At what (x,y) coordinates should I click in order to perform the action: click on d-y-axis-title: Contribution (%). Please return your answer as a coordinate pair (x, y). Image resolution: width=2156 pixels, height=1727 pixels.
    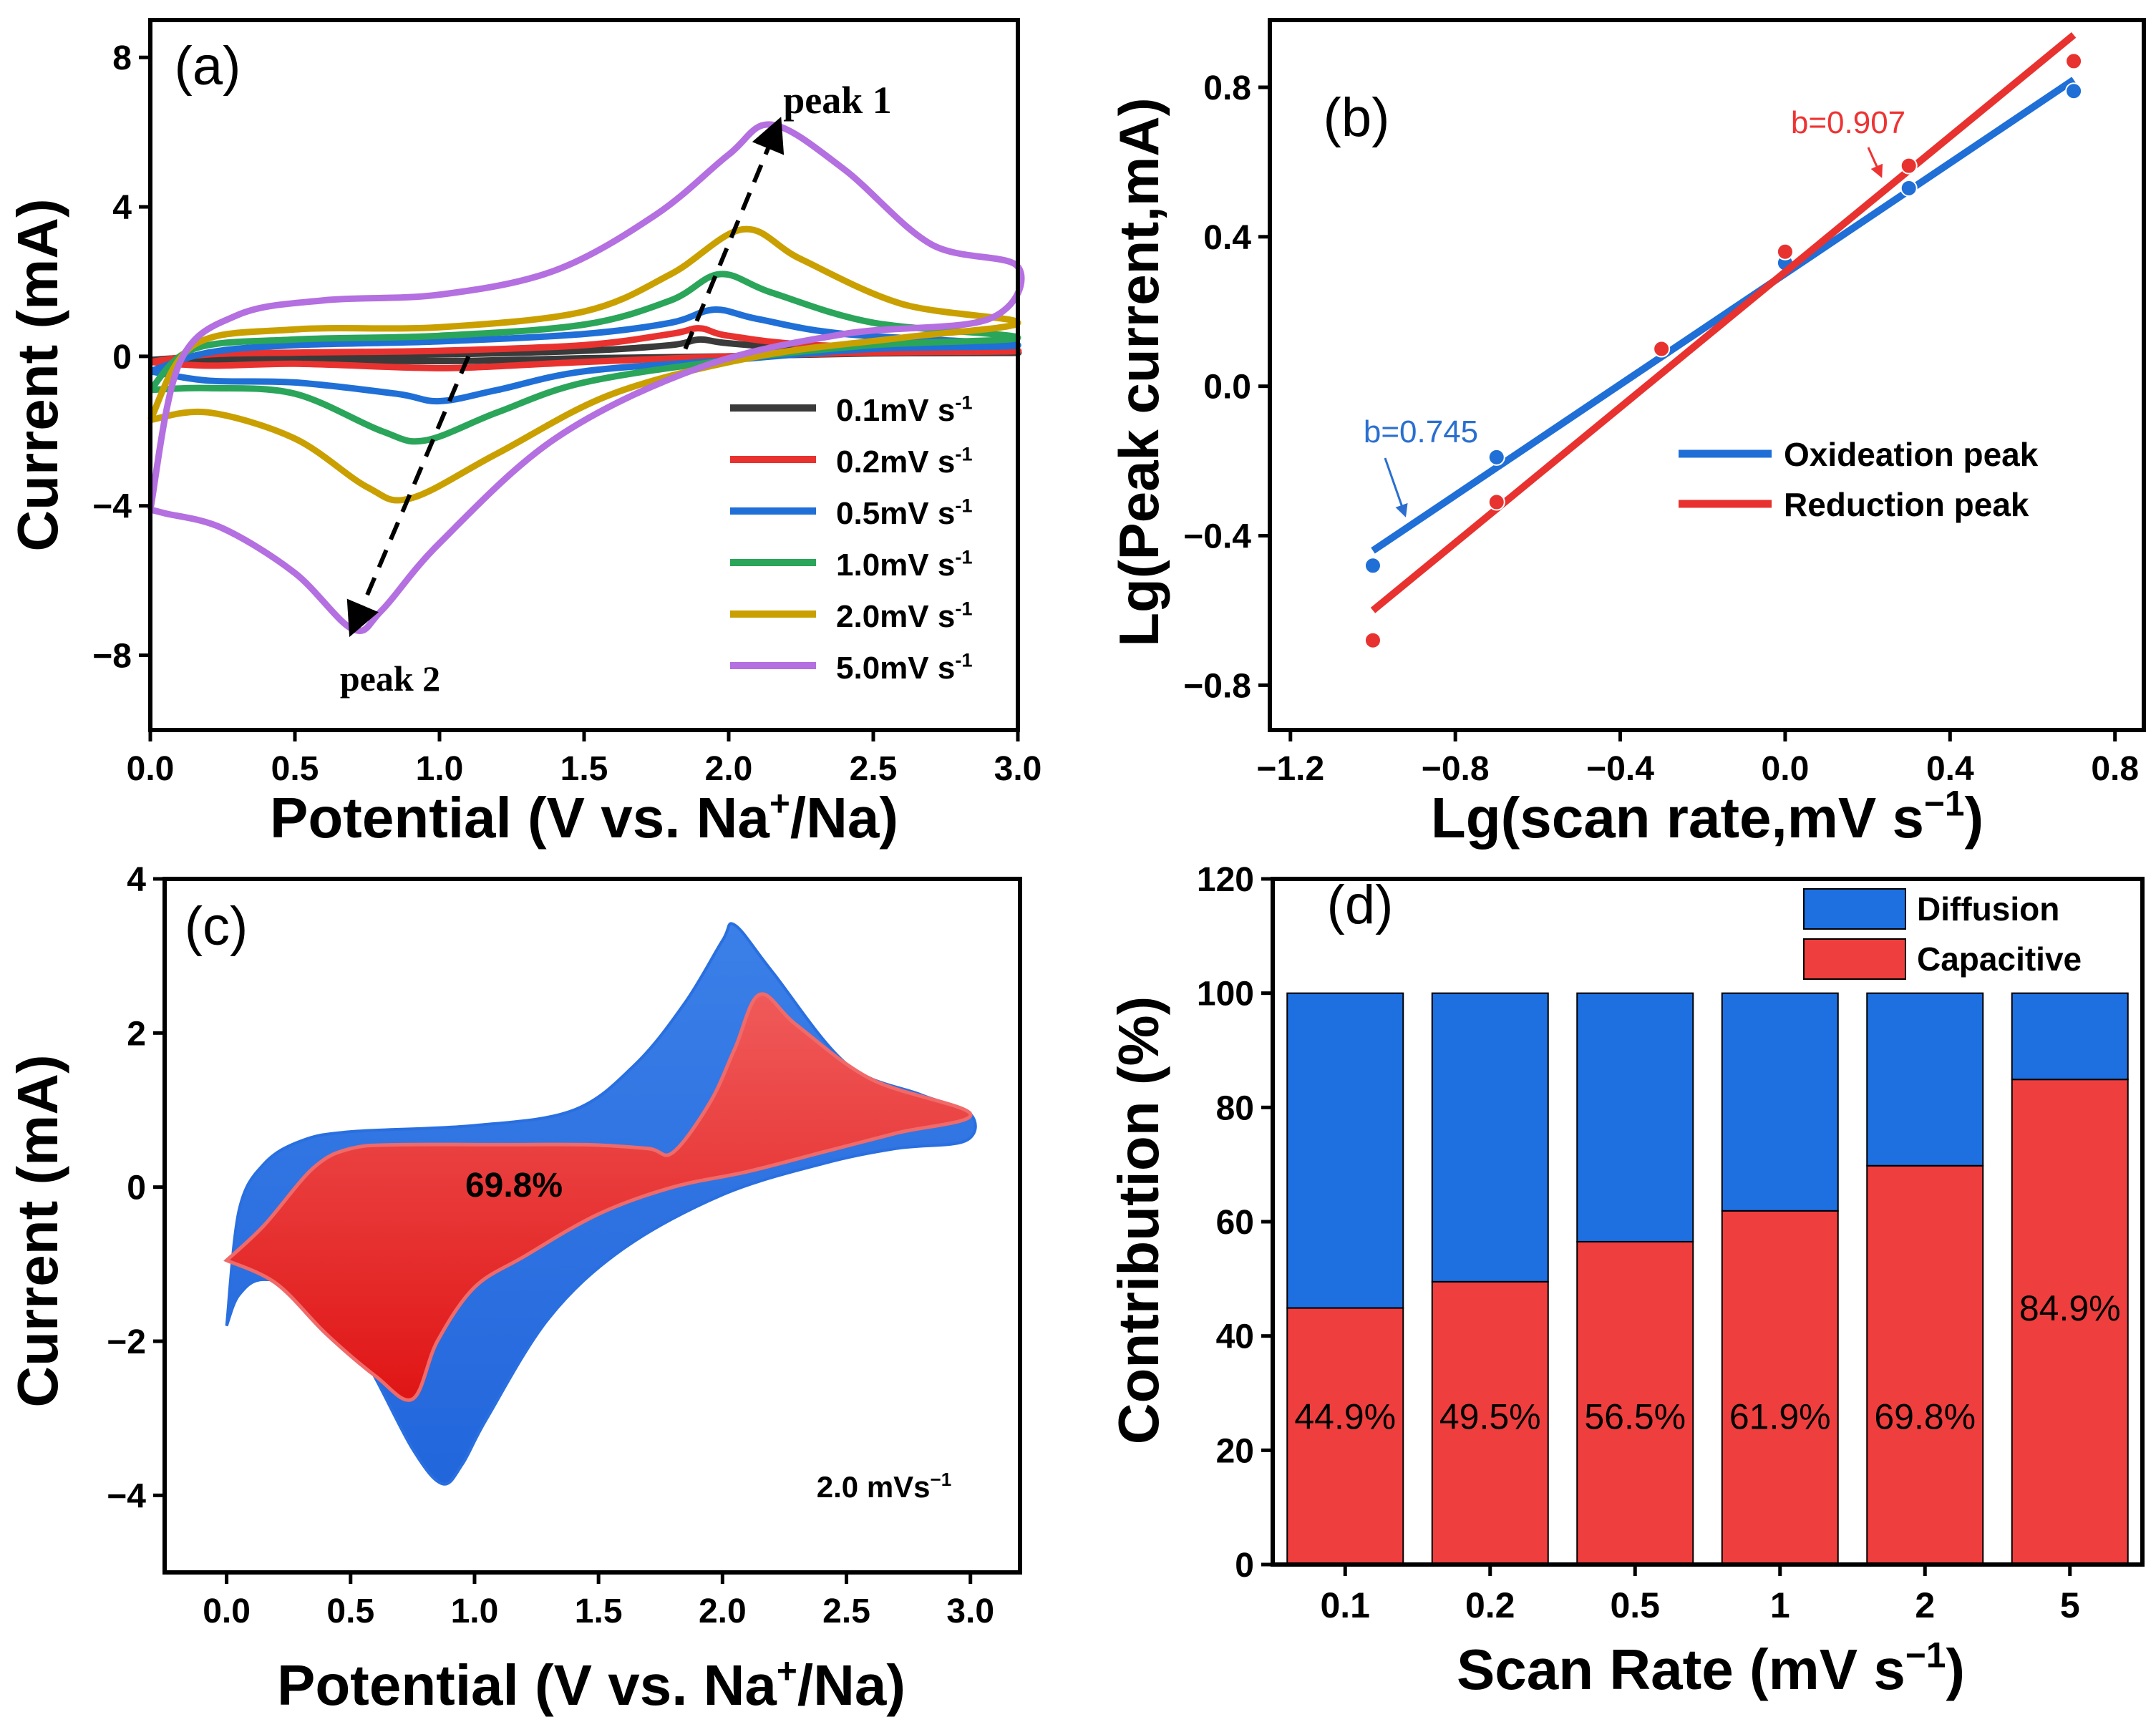
    Looking at the image, I should click on (1138, 1220).